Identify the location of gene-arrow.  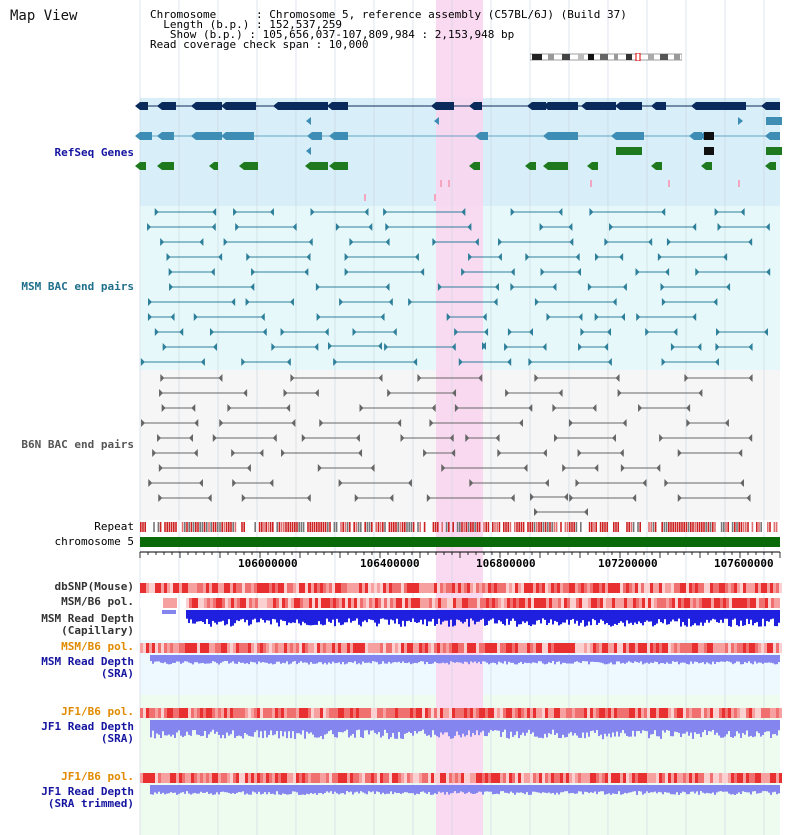
(193, 106).